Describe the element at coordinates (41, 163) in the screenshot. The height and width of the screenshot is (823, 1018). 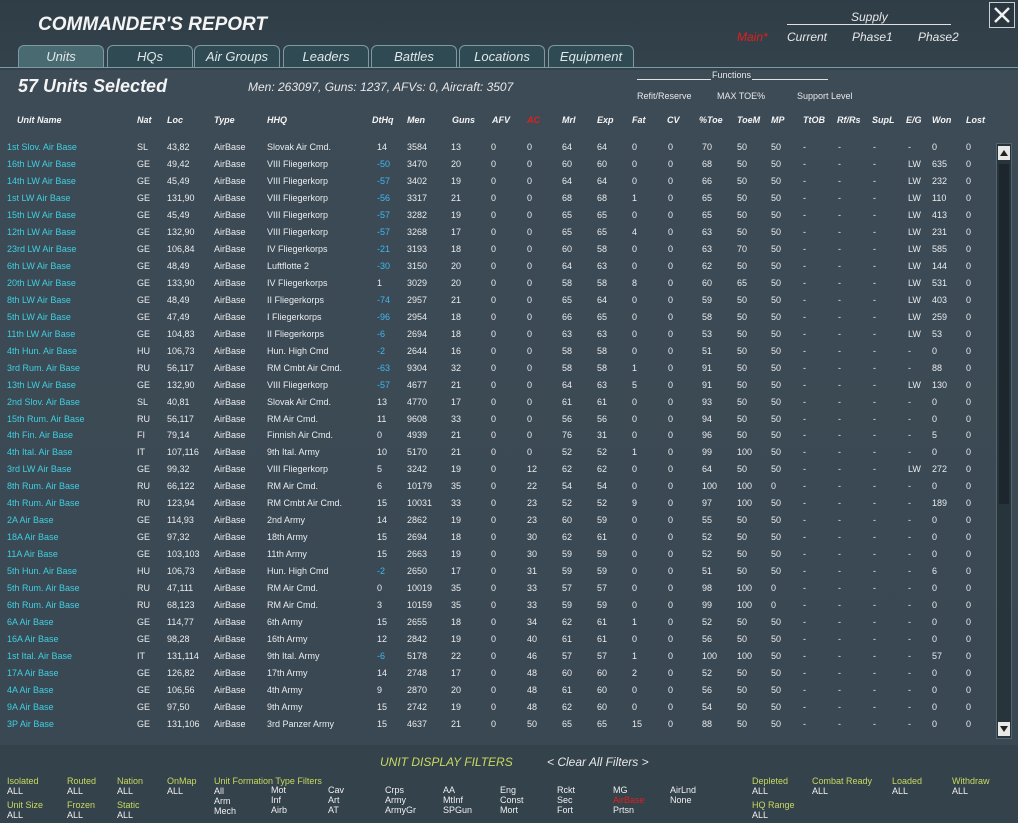
I see `unit-name: 16th LW Air Base` at that location.